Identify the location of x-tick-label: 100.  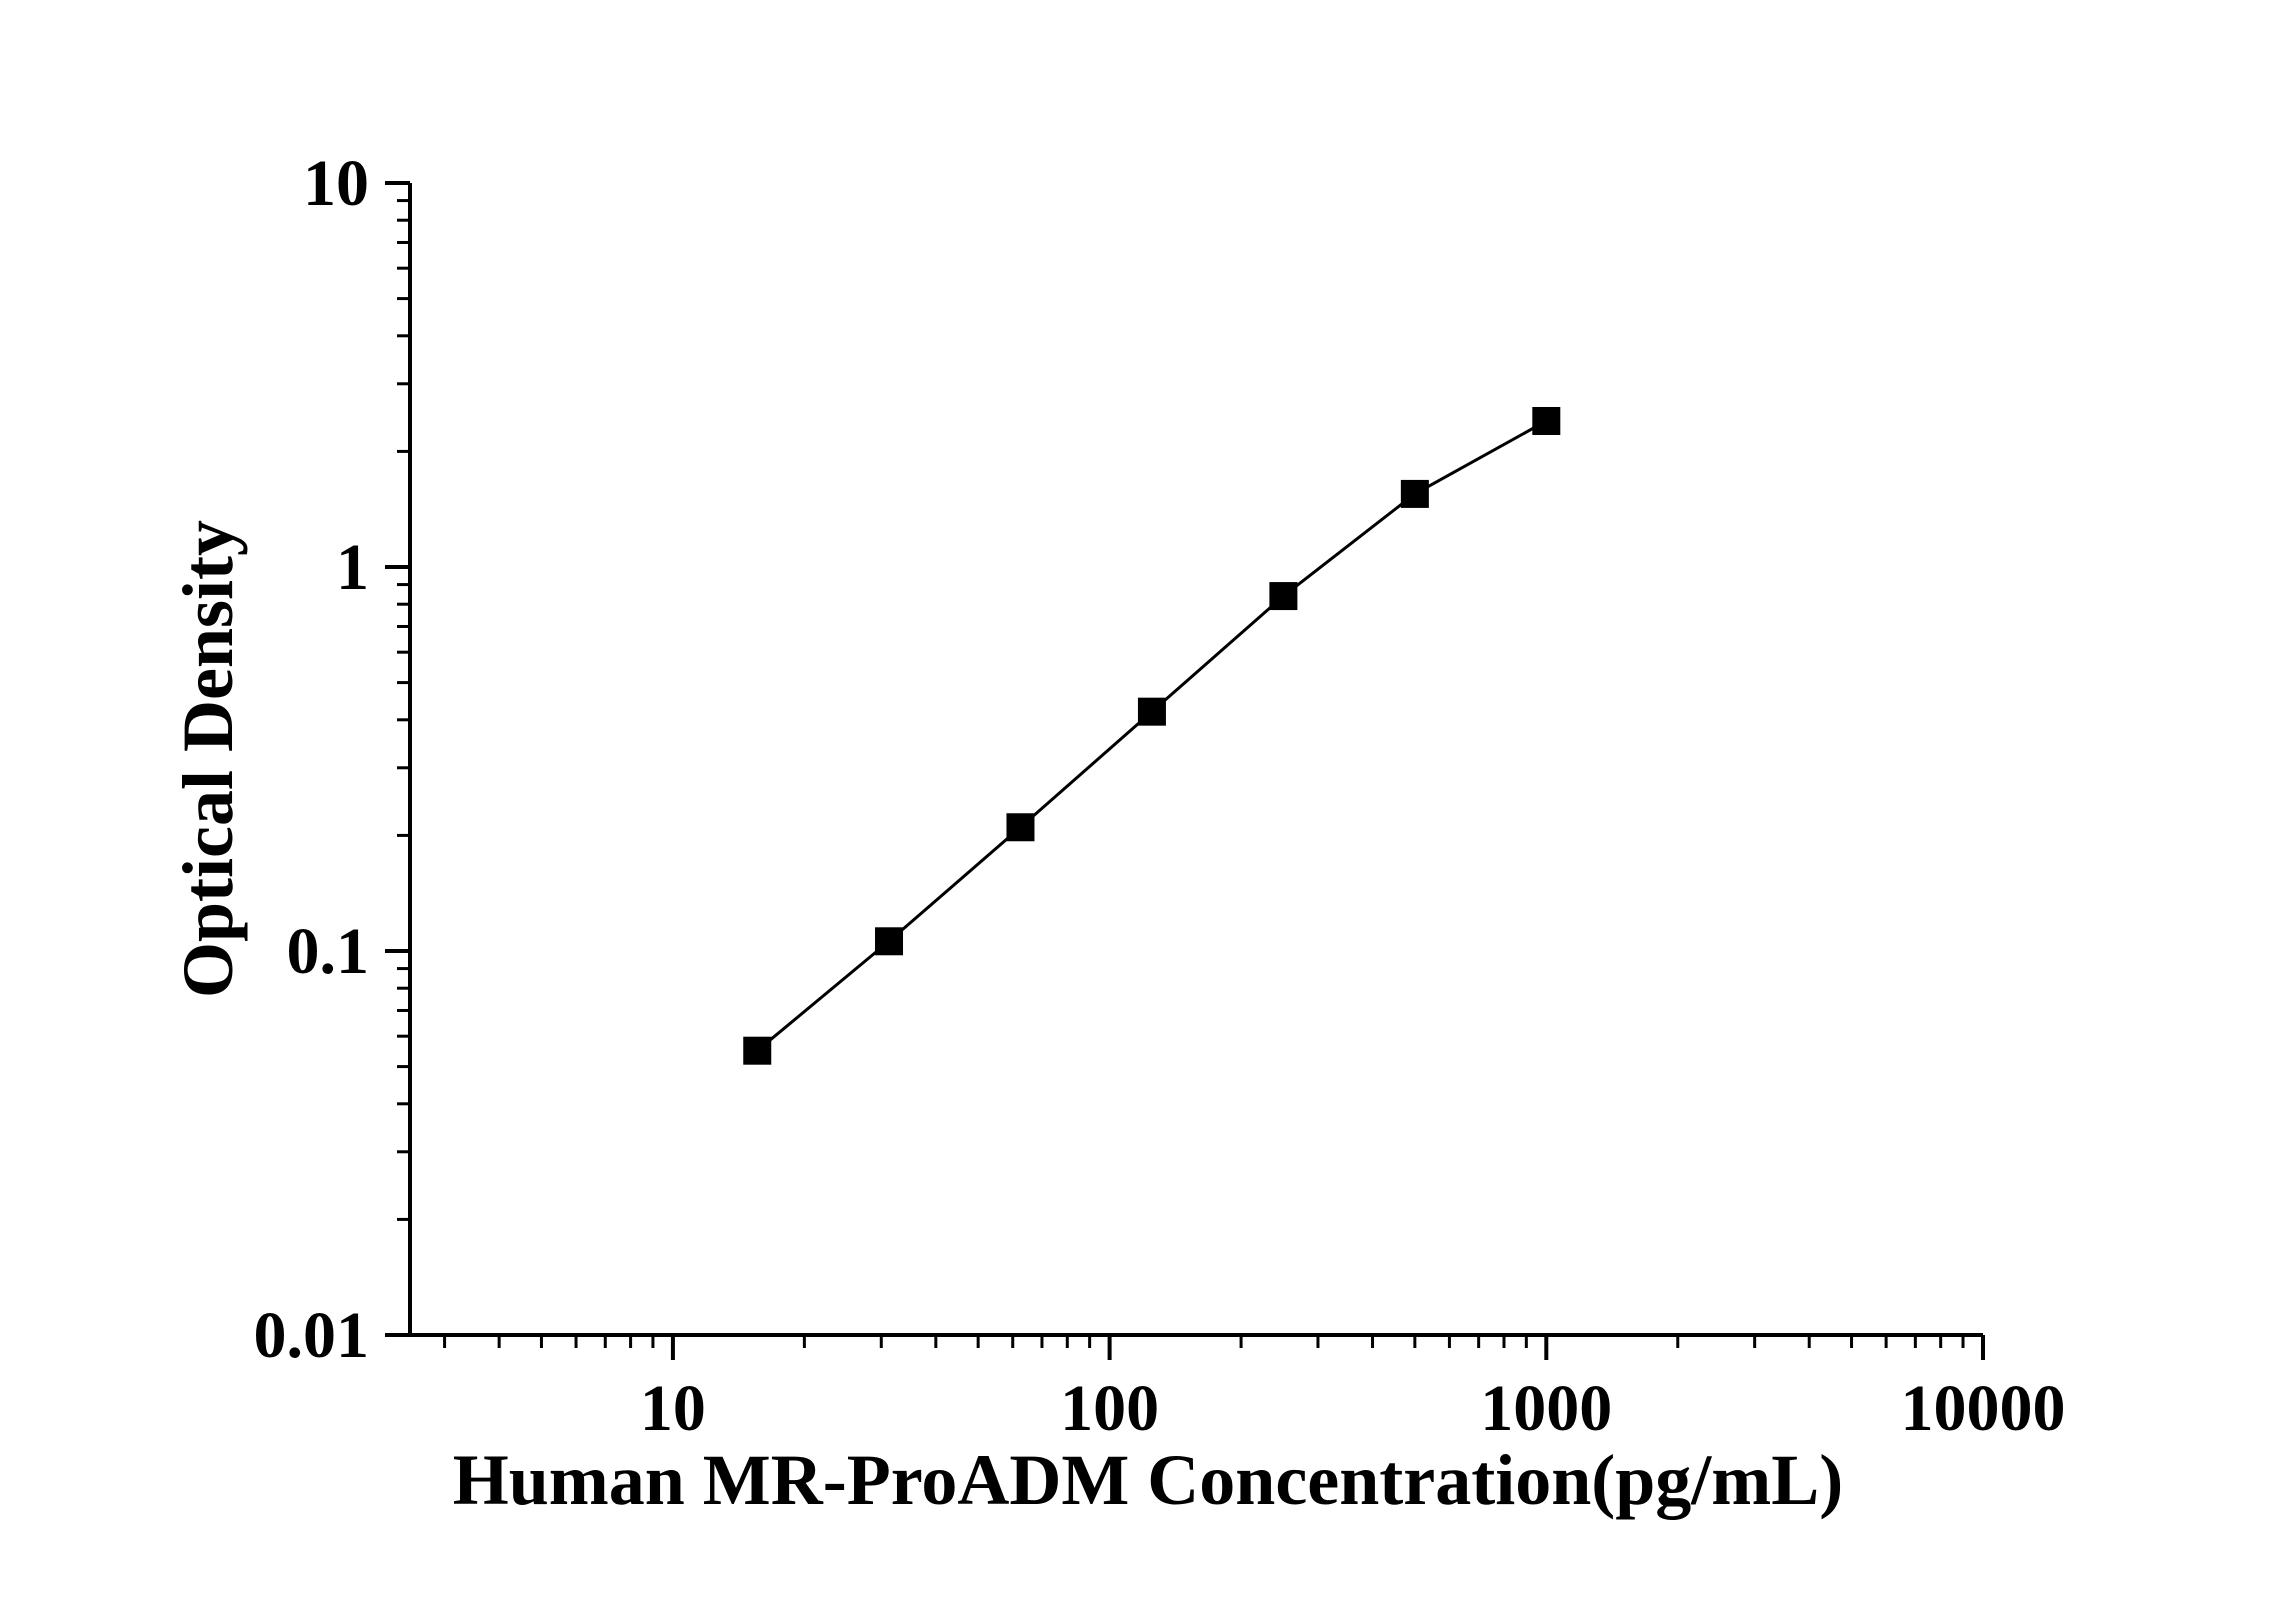
(1109, 1408).